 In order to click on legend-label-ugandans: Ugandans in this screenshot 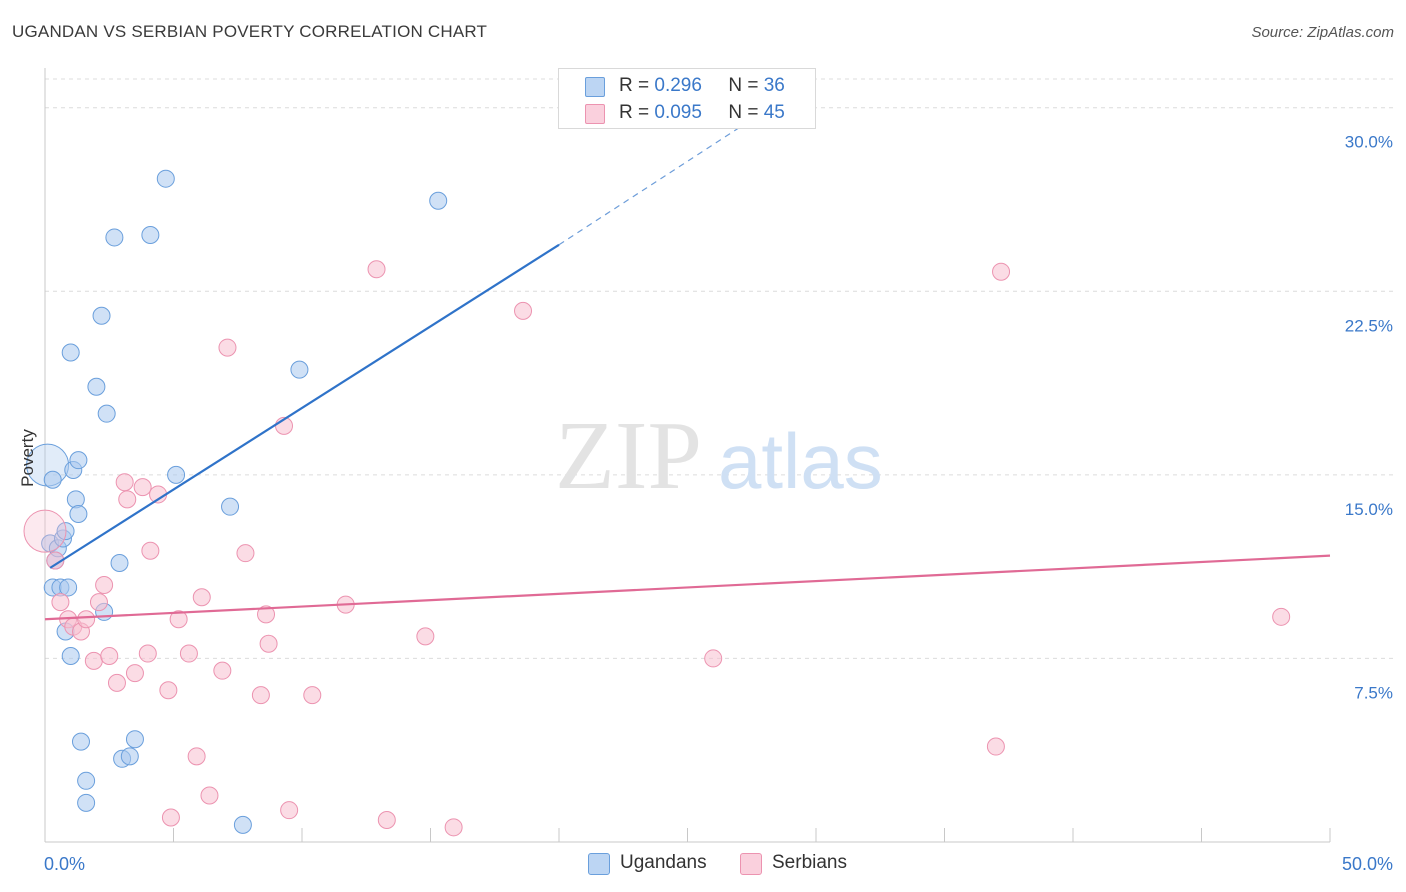, I will do `click(663, 862)`.